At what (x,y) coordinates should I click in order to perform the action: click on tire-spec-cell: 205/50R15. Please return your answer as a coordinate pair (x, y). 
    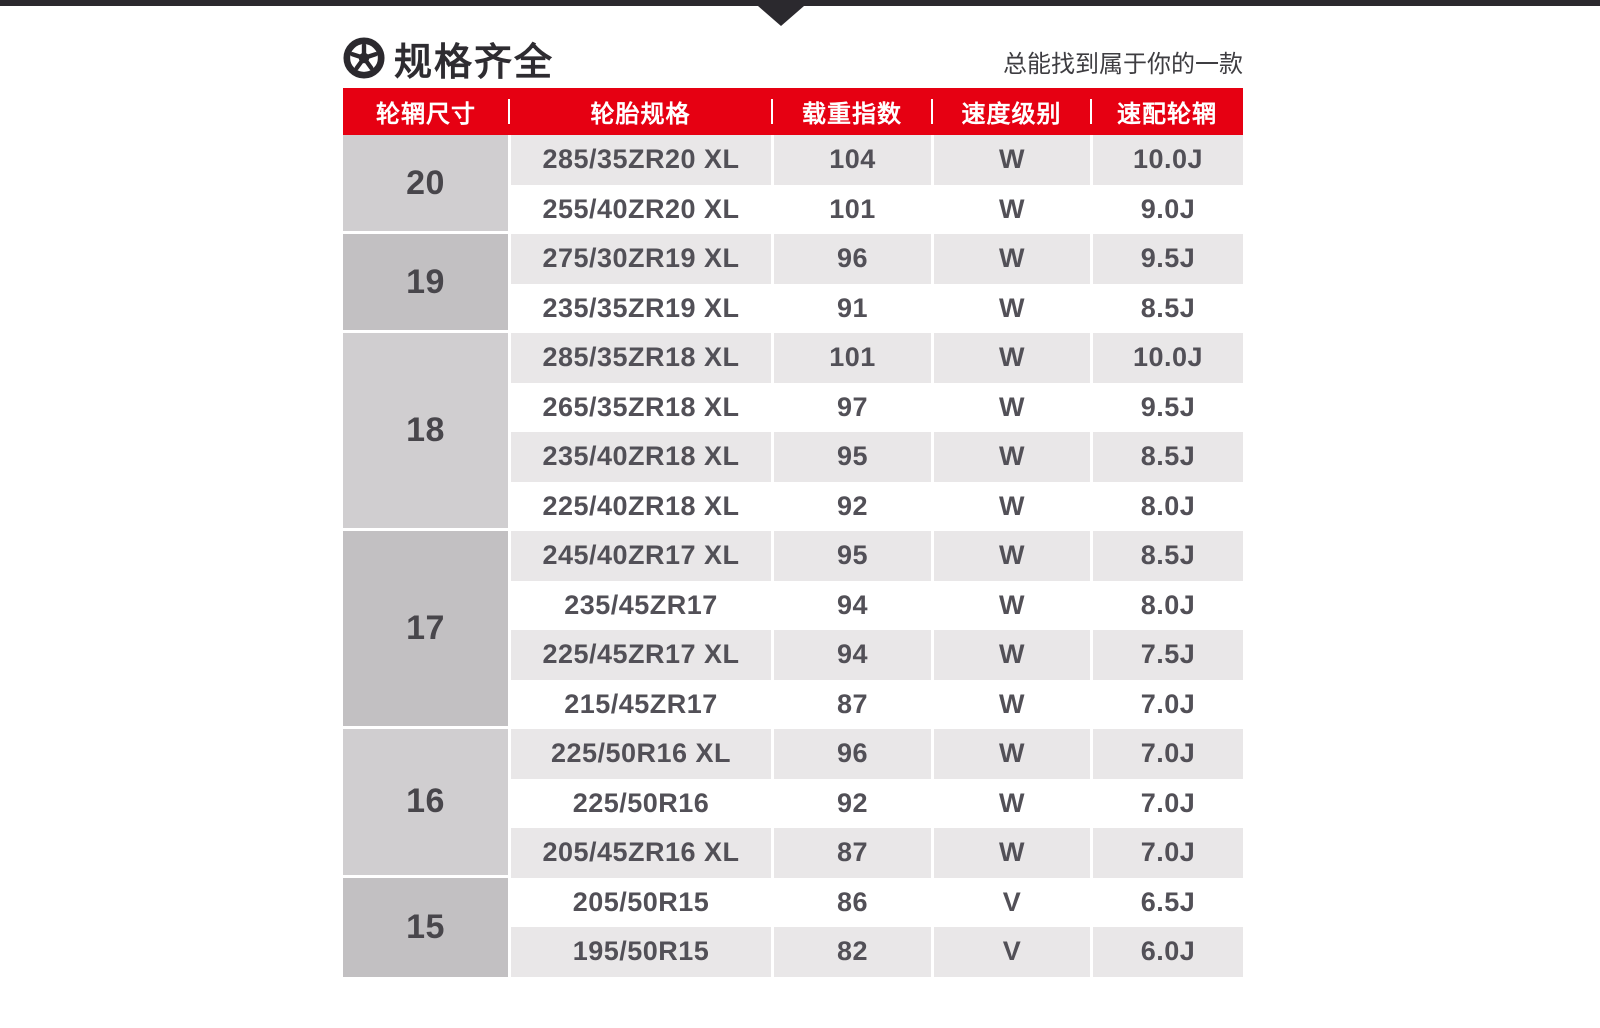
    Looking at the image, I should click on (641, 902).